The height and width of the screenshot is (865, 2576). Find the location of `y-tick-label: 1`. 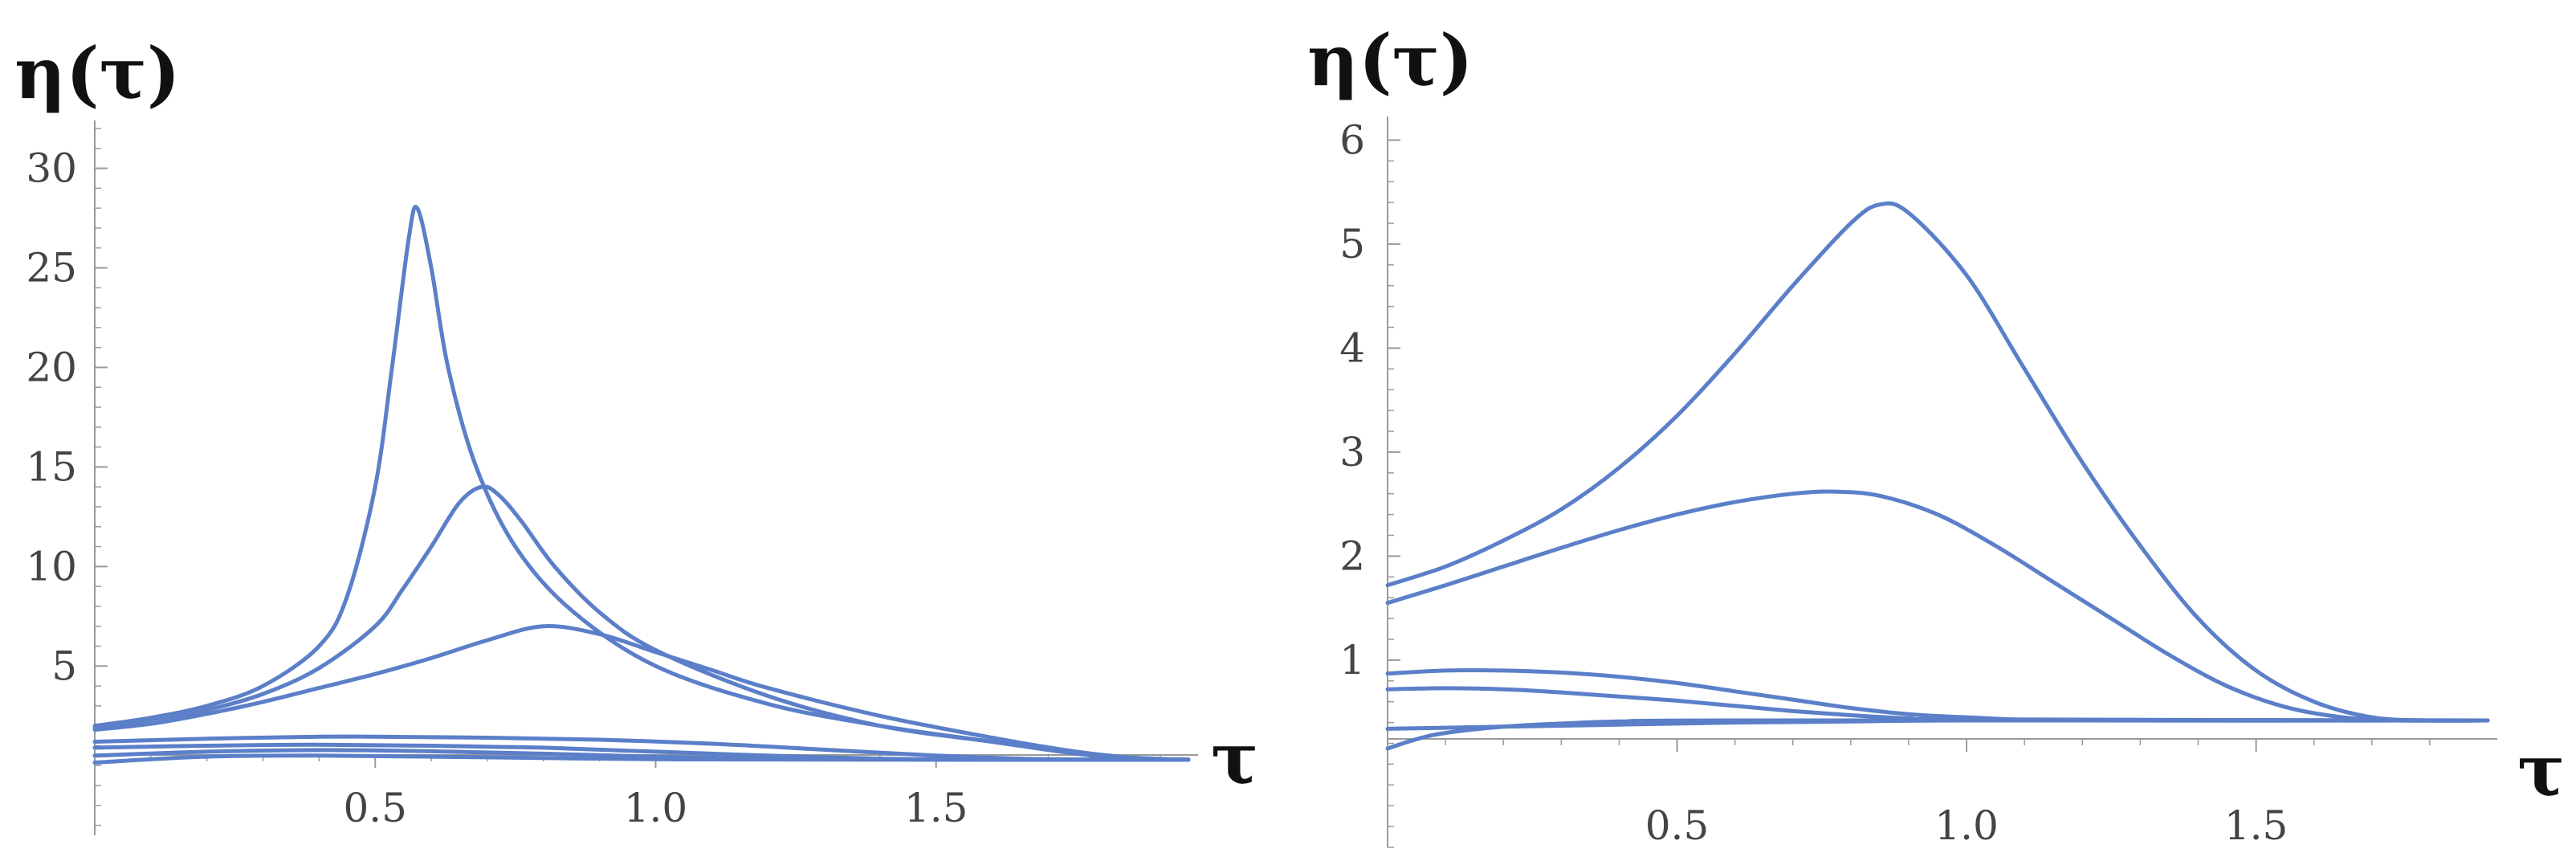

y-tick-label: 1 is located at coordinates (1352, 660).